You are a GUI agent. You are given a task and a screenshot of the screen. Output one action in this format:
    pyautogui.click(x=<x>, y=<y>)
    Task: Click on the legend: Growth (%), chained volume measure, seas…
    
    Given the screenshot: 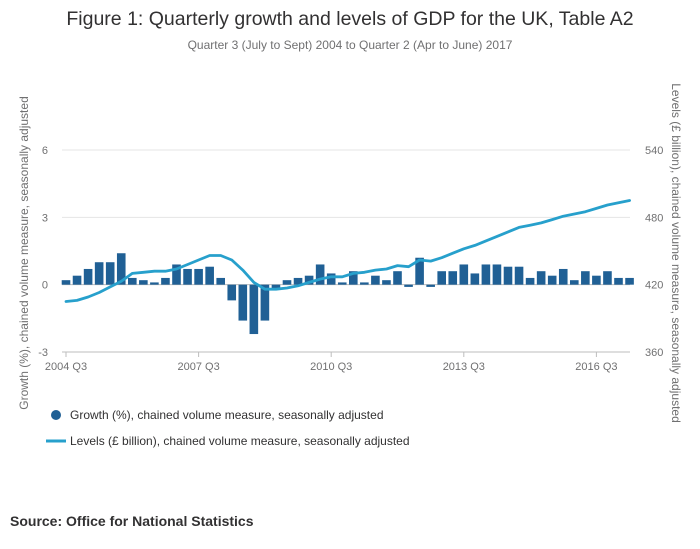 What is the action you would take?
    pyautogui.click(x=228, y=428)
    